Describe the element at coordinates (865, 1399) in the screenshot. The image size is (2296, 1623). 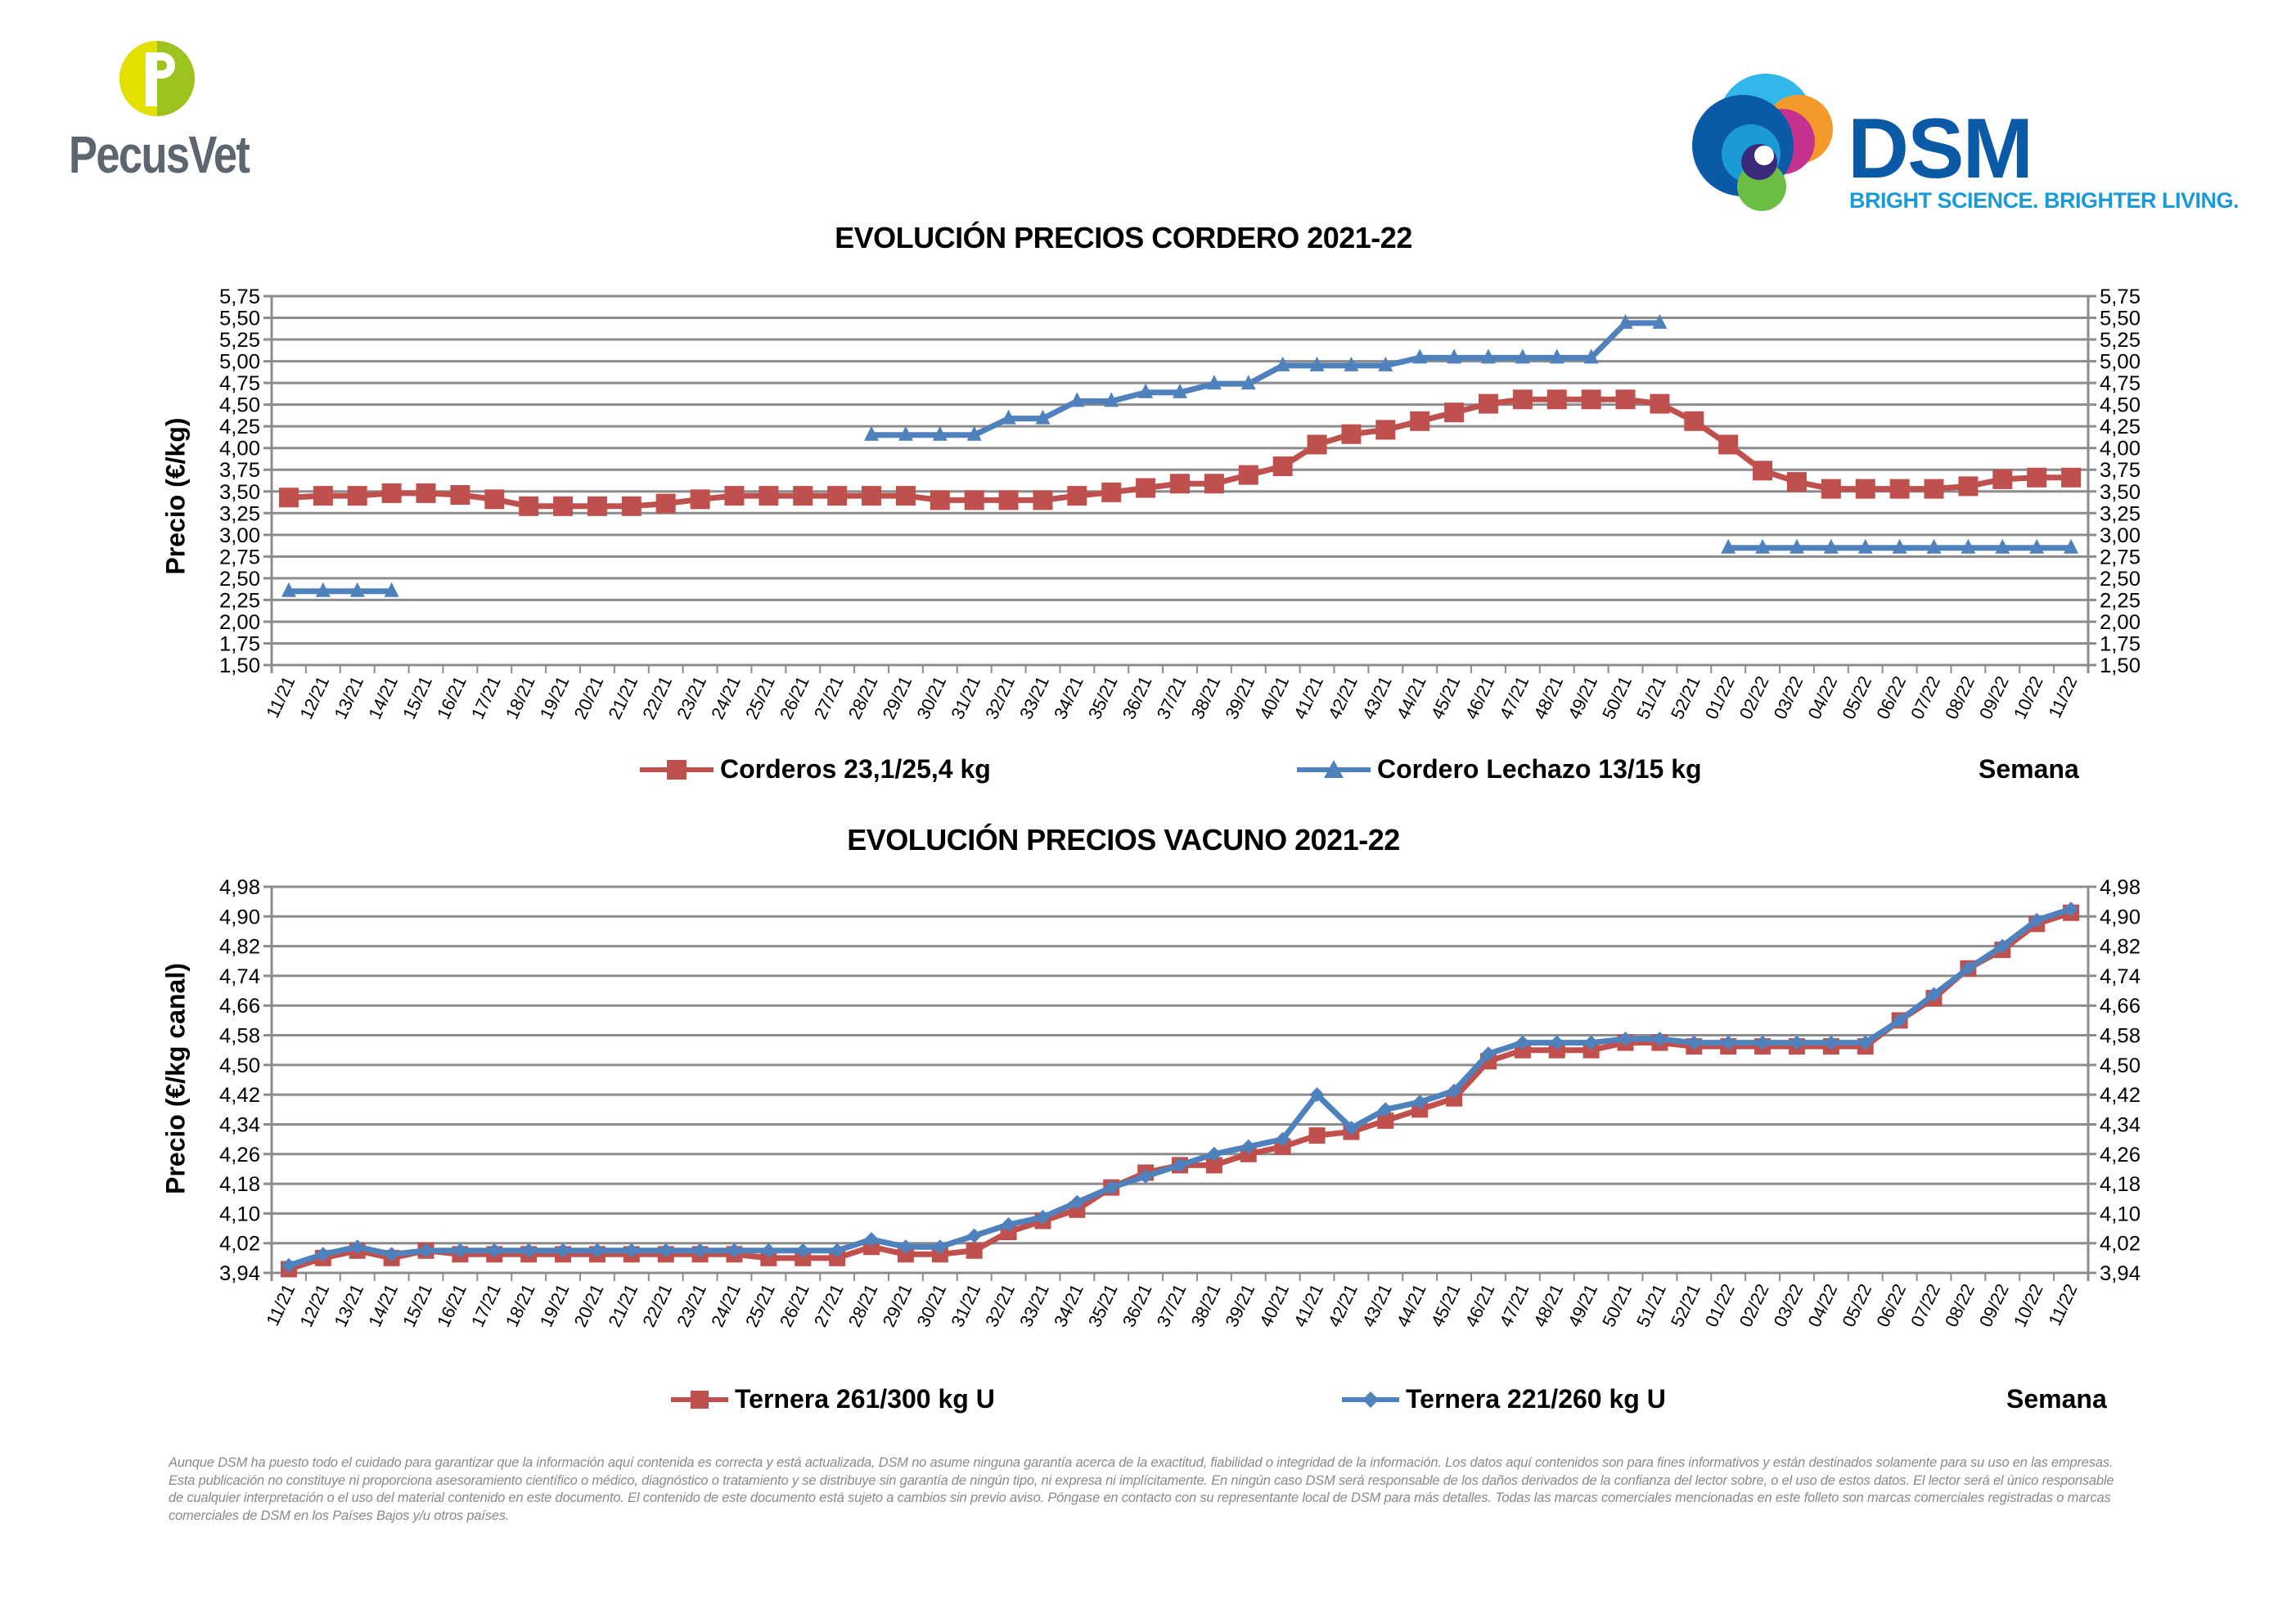
I see `legend-label: Ternera 261/300 kg U` at that location.